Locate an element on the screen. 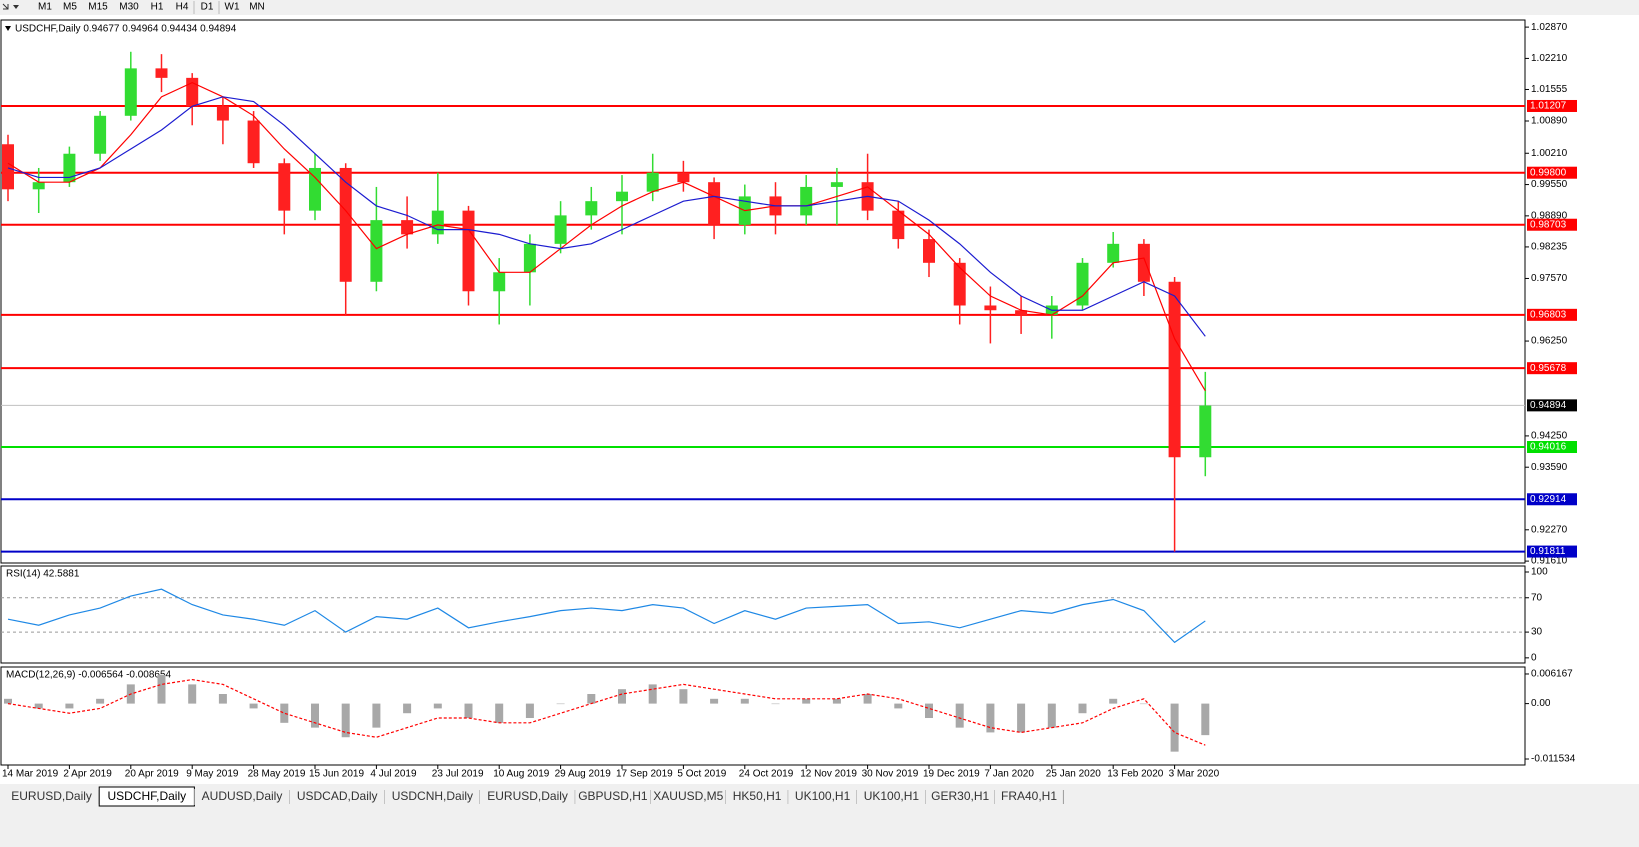  x-tick-label: 4 Jul 2019 is located at coordinates (393, 774).